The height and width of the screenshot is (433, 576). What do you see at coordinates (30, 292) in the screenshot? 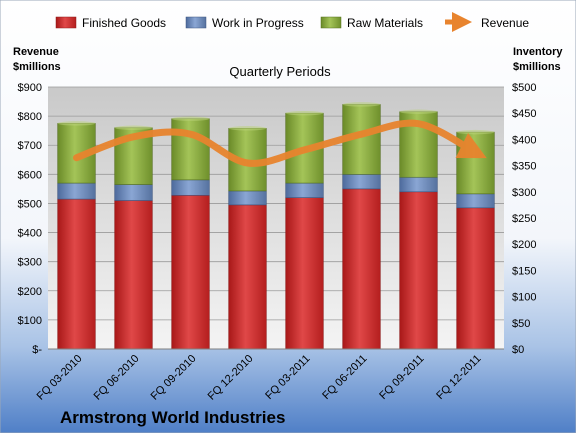
I see `left-tick-label: $200` at bounding box center [30, 292].